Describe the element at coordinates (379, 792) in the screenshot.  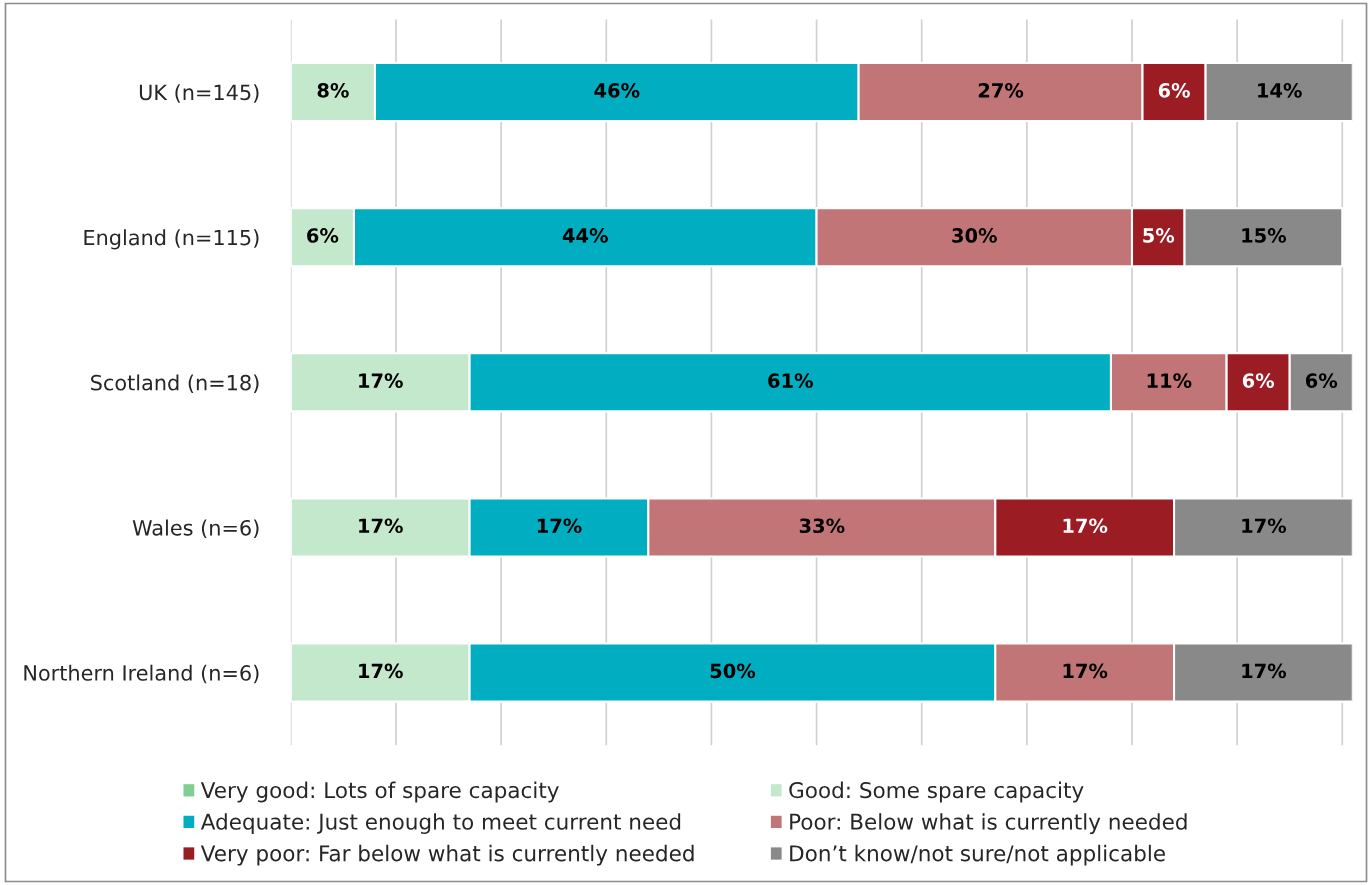
I see `legend-label: Very good: Lots of spare capacity` at that location.